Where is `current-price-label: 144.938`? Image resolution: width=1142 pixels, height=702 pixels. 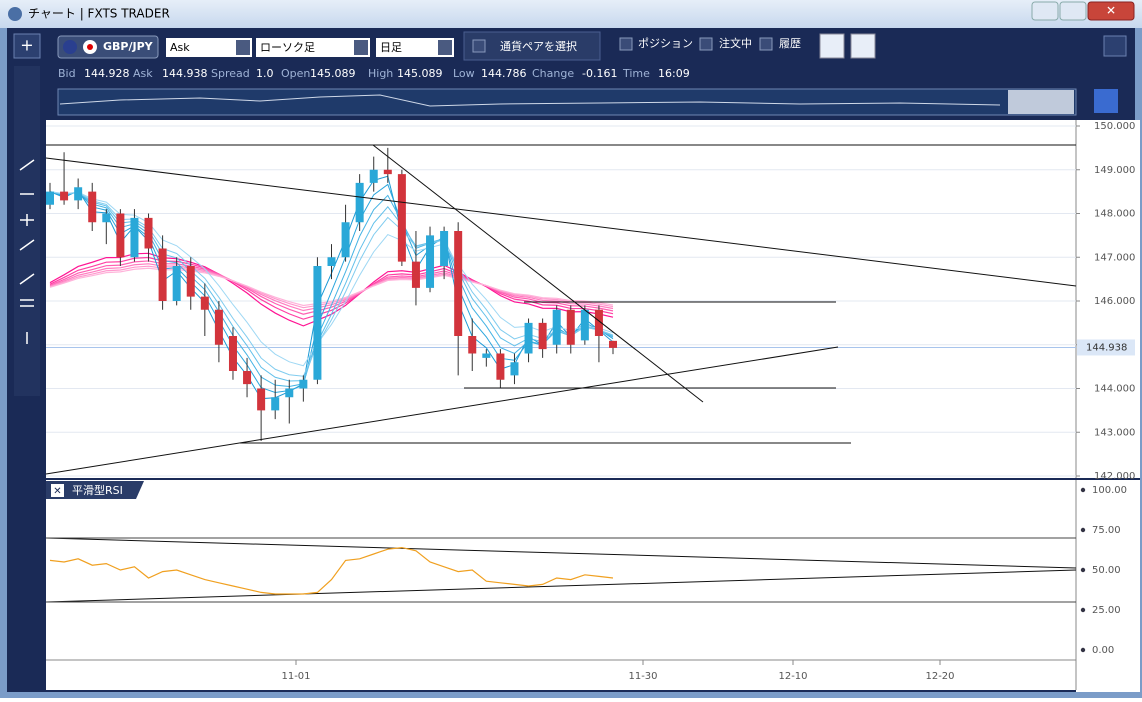
current-price-label: 144.938 is located at coordinates (1106, 347).